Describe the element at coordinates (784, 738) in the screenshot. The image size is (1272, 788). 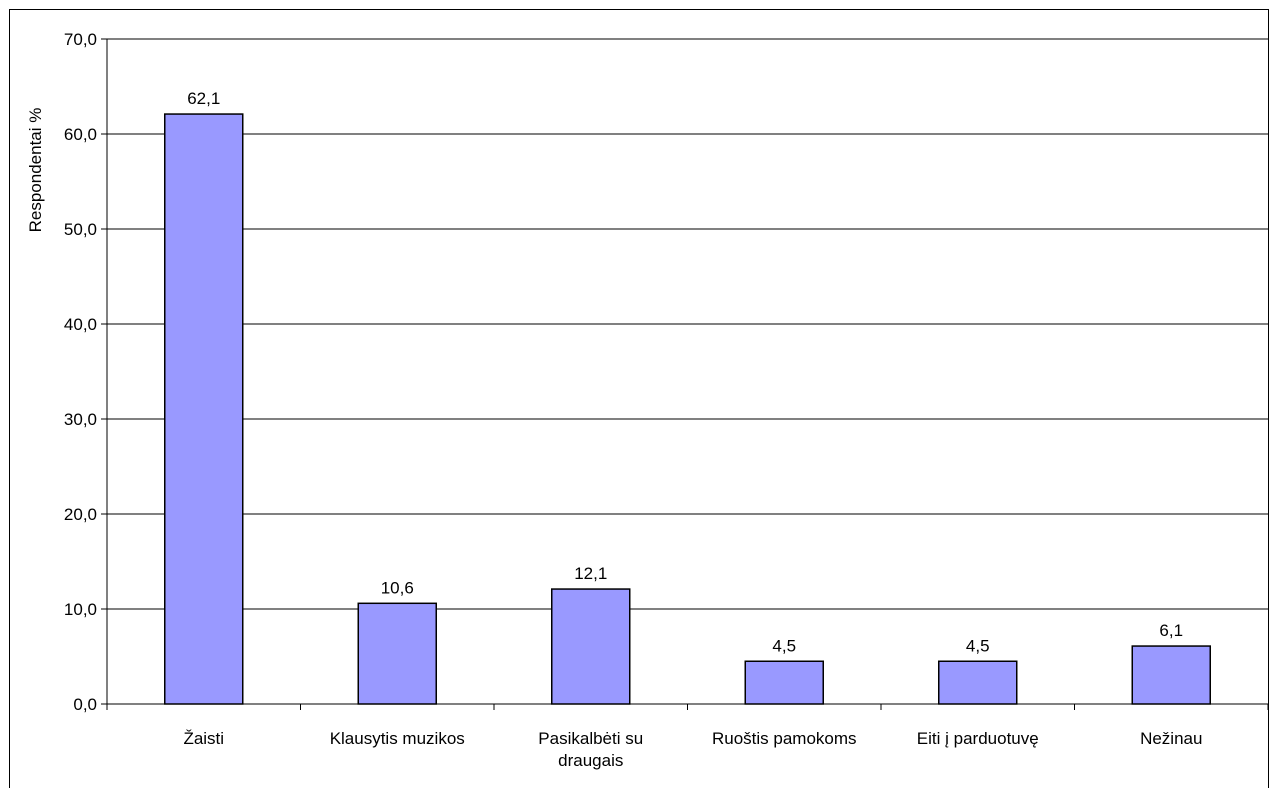
I see `x-category-label: Ruoštis pamokoms` at that location.